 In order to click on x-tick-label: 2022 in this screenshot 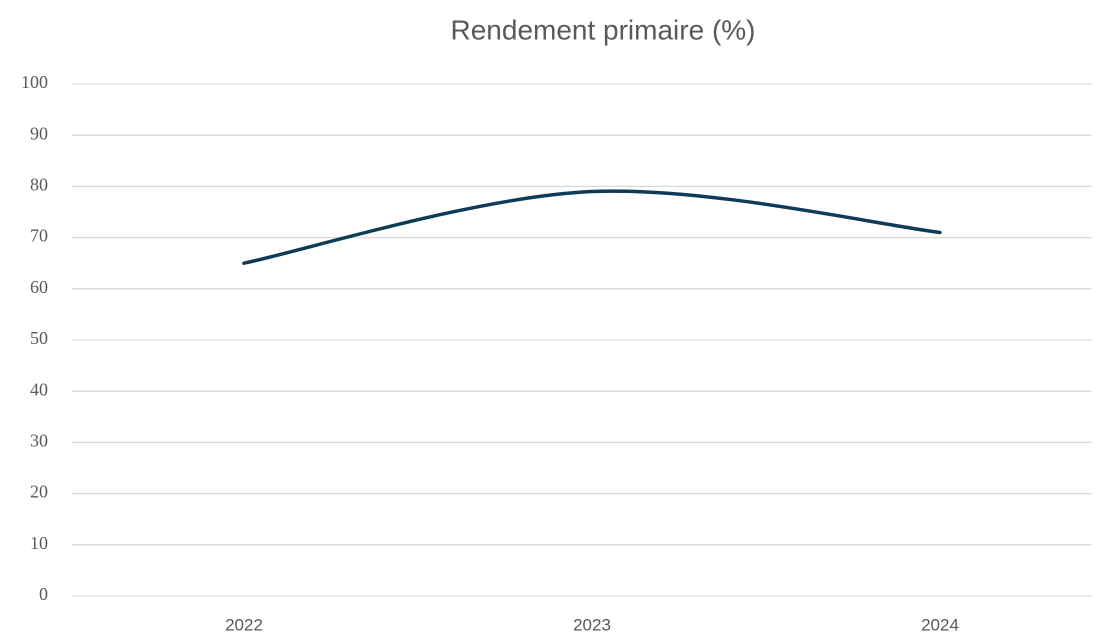, I will do `click(244, 624)`.